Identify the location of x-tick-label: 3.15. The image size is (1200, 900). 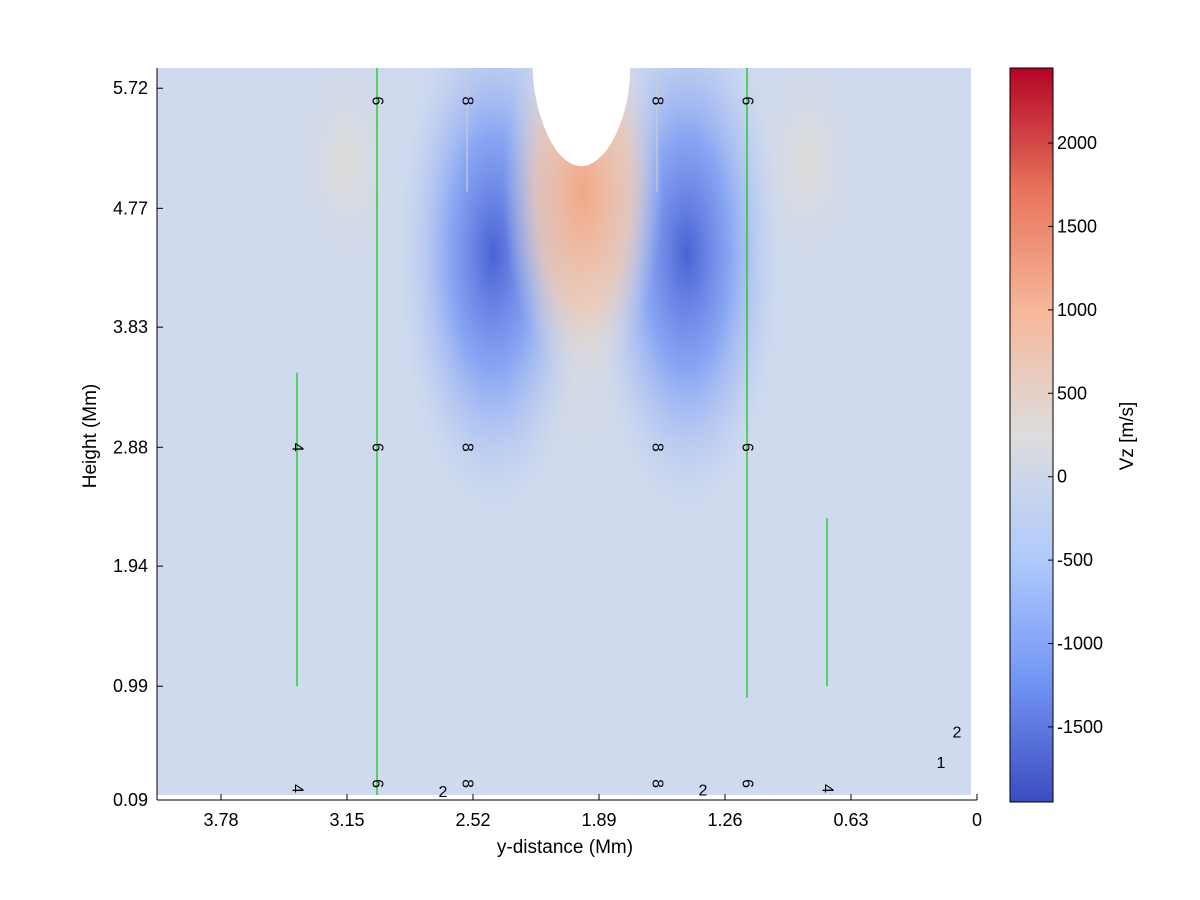
(346, 820).